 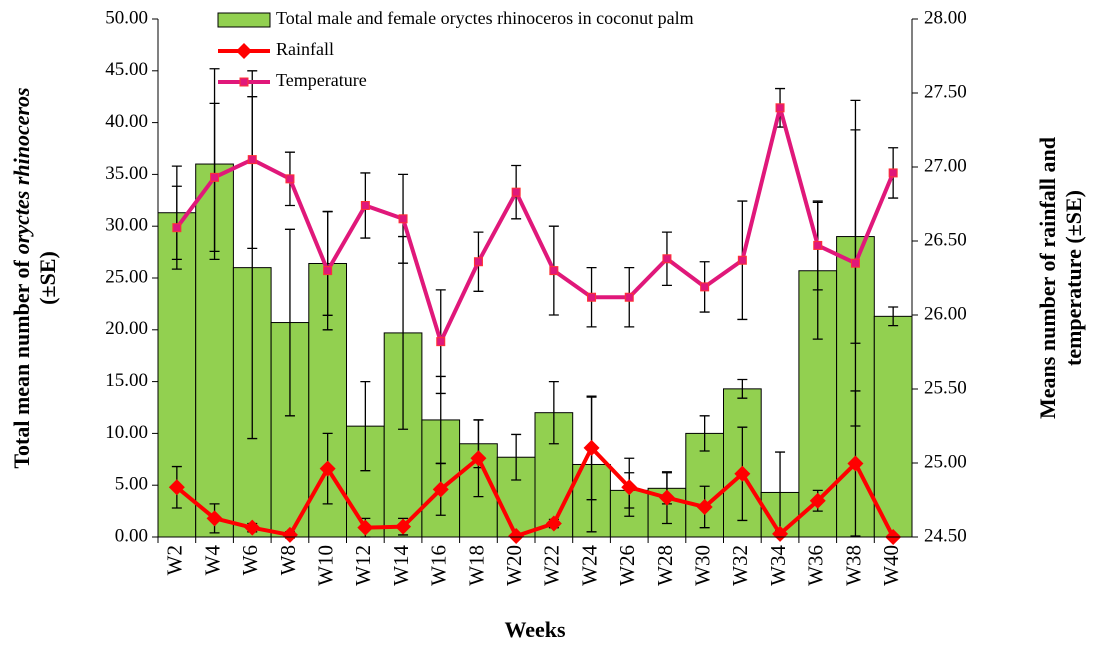 What do you see at coordinates (945, 535) in the screenshot?
I see `y2-tick-label: 24.50` at bounding box center [945, 535].